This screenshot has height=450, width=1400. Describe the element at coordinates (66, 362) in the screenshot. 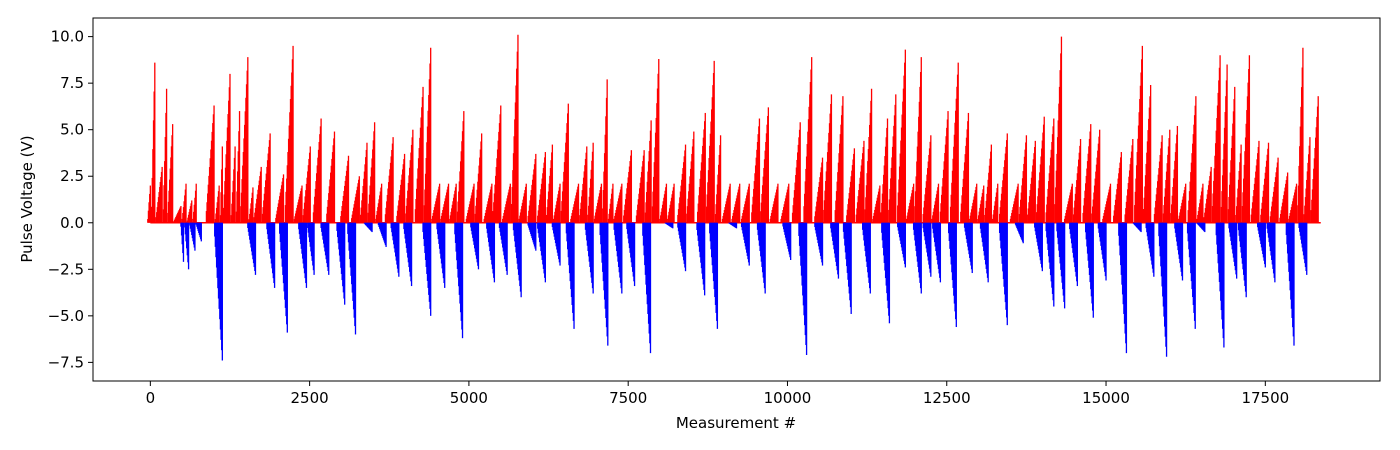

I see `y-tick-label: −7.5` at that location.